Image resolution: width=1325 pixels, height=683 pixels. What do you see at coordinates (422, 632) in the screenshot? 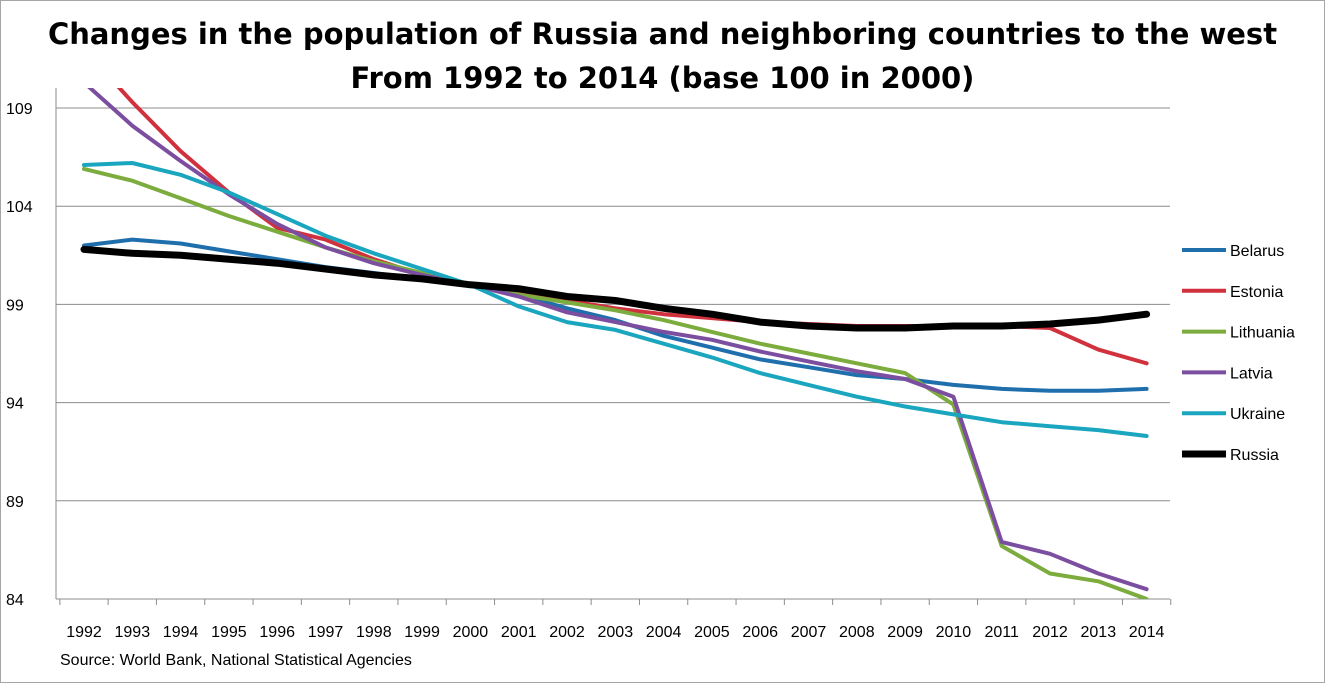
I see `x-tick-label-1999: 1999` at bounding box center [422, 632].